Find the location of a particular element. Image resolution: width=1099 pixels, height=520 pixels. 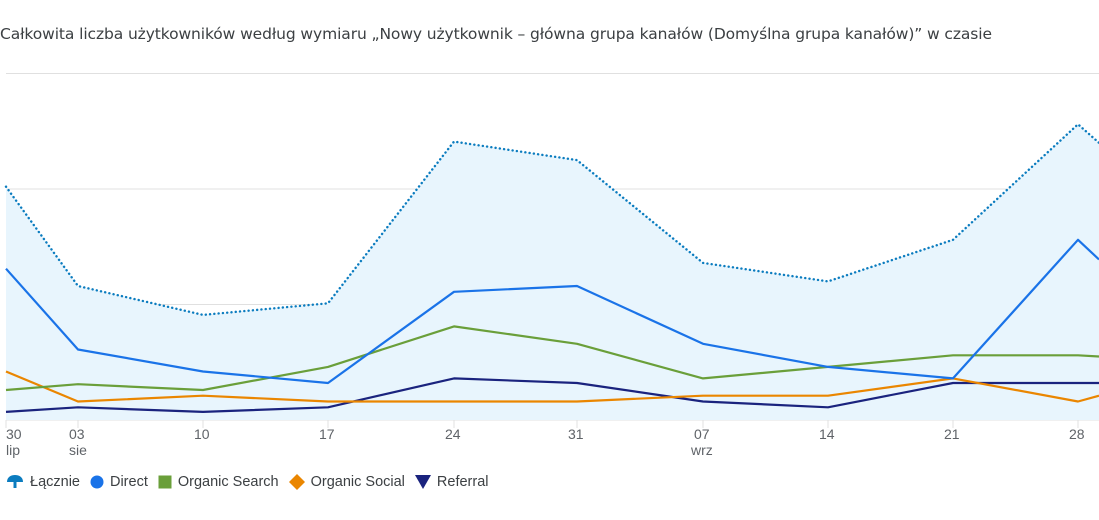

x-tick-day: 14 is located at coordinates (827, 434).